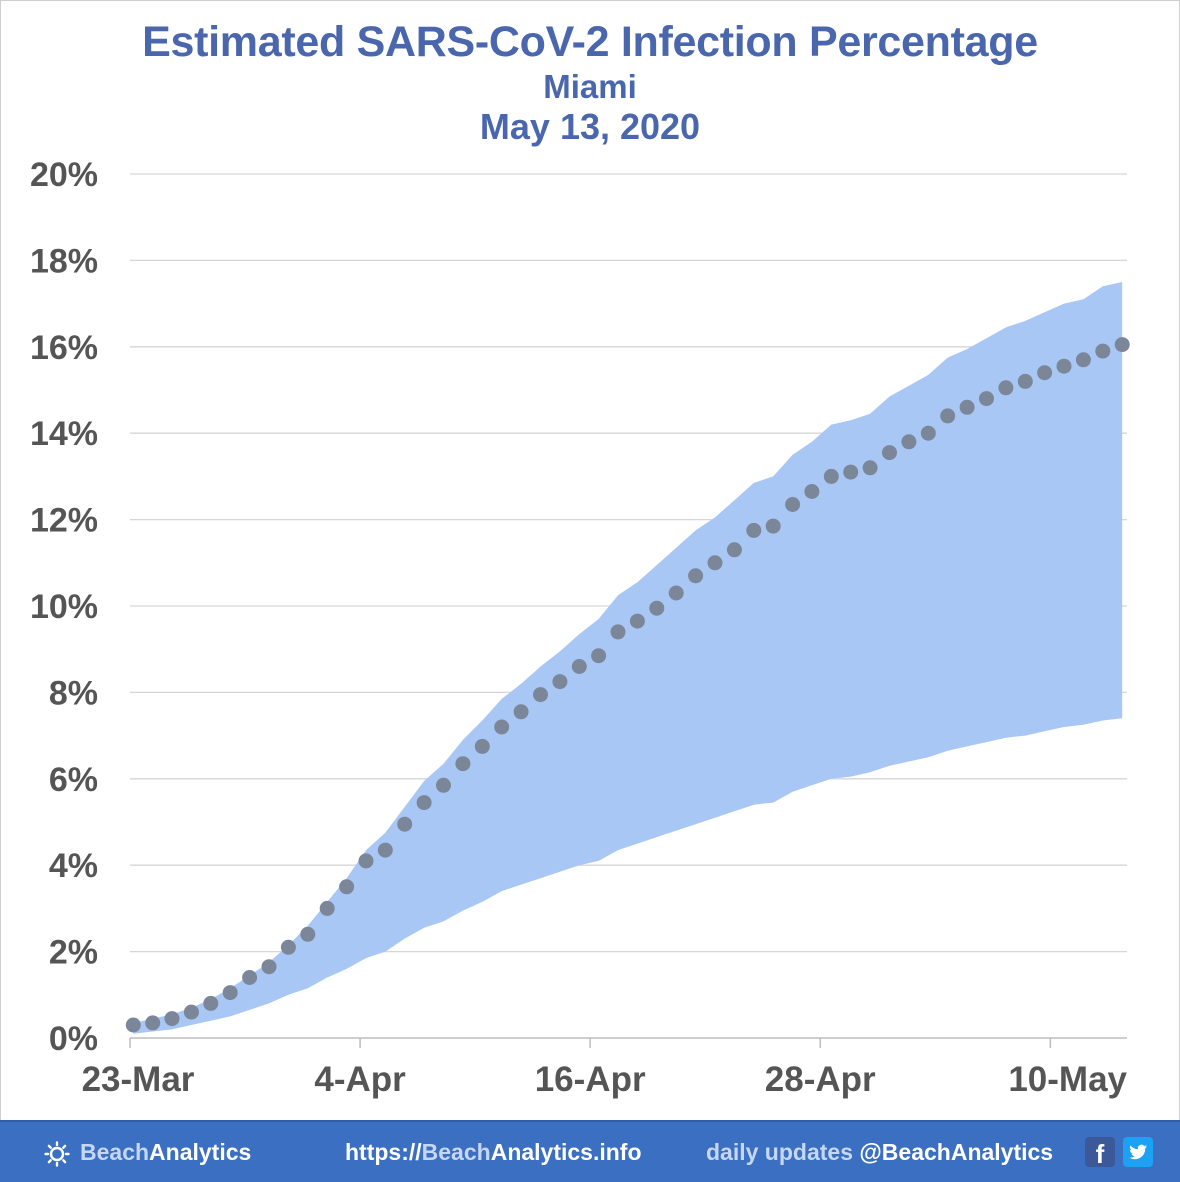 The image size is (1180, 1182). I want to click on y-tick-label: 14%, so click(64, 434).